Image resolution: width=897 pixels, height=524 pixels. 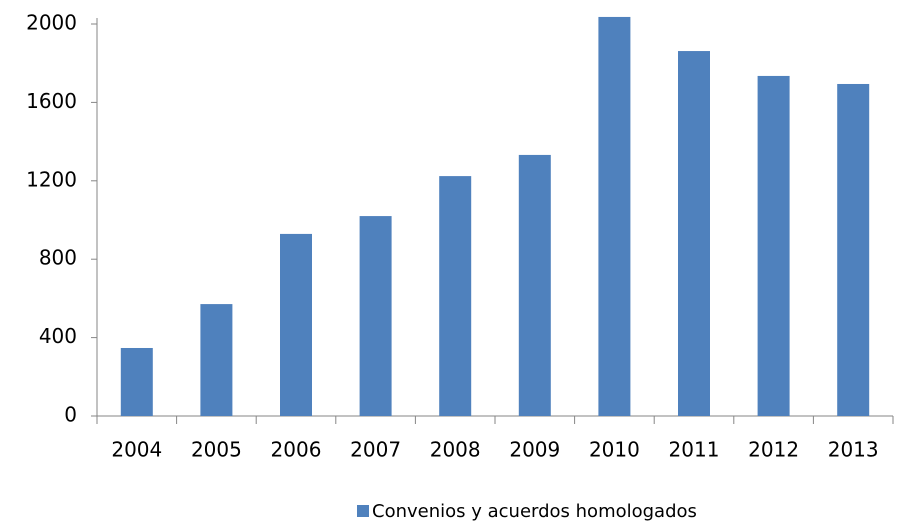 What do you see at coordinates (363, 511) in the screenshot?
I see `legend-swatch` at bounding box center [363, 511].